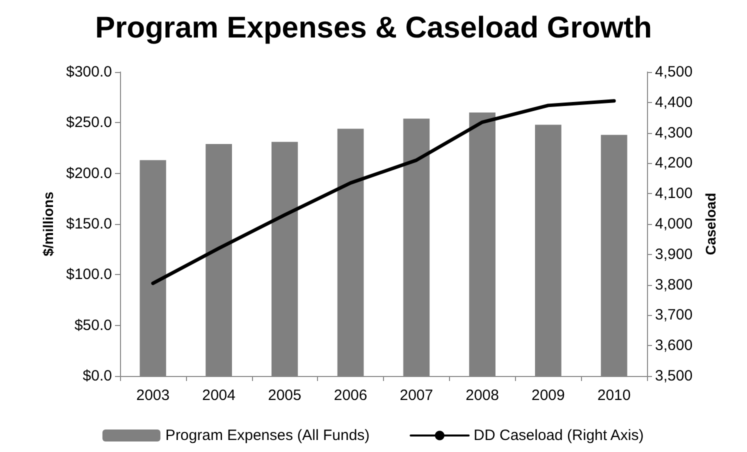  What do you see at coordinates (153, 395) in the screenshot?
I see `x-tick-label: 2003` at bounding box center [153, 395].